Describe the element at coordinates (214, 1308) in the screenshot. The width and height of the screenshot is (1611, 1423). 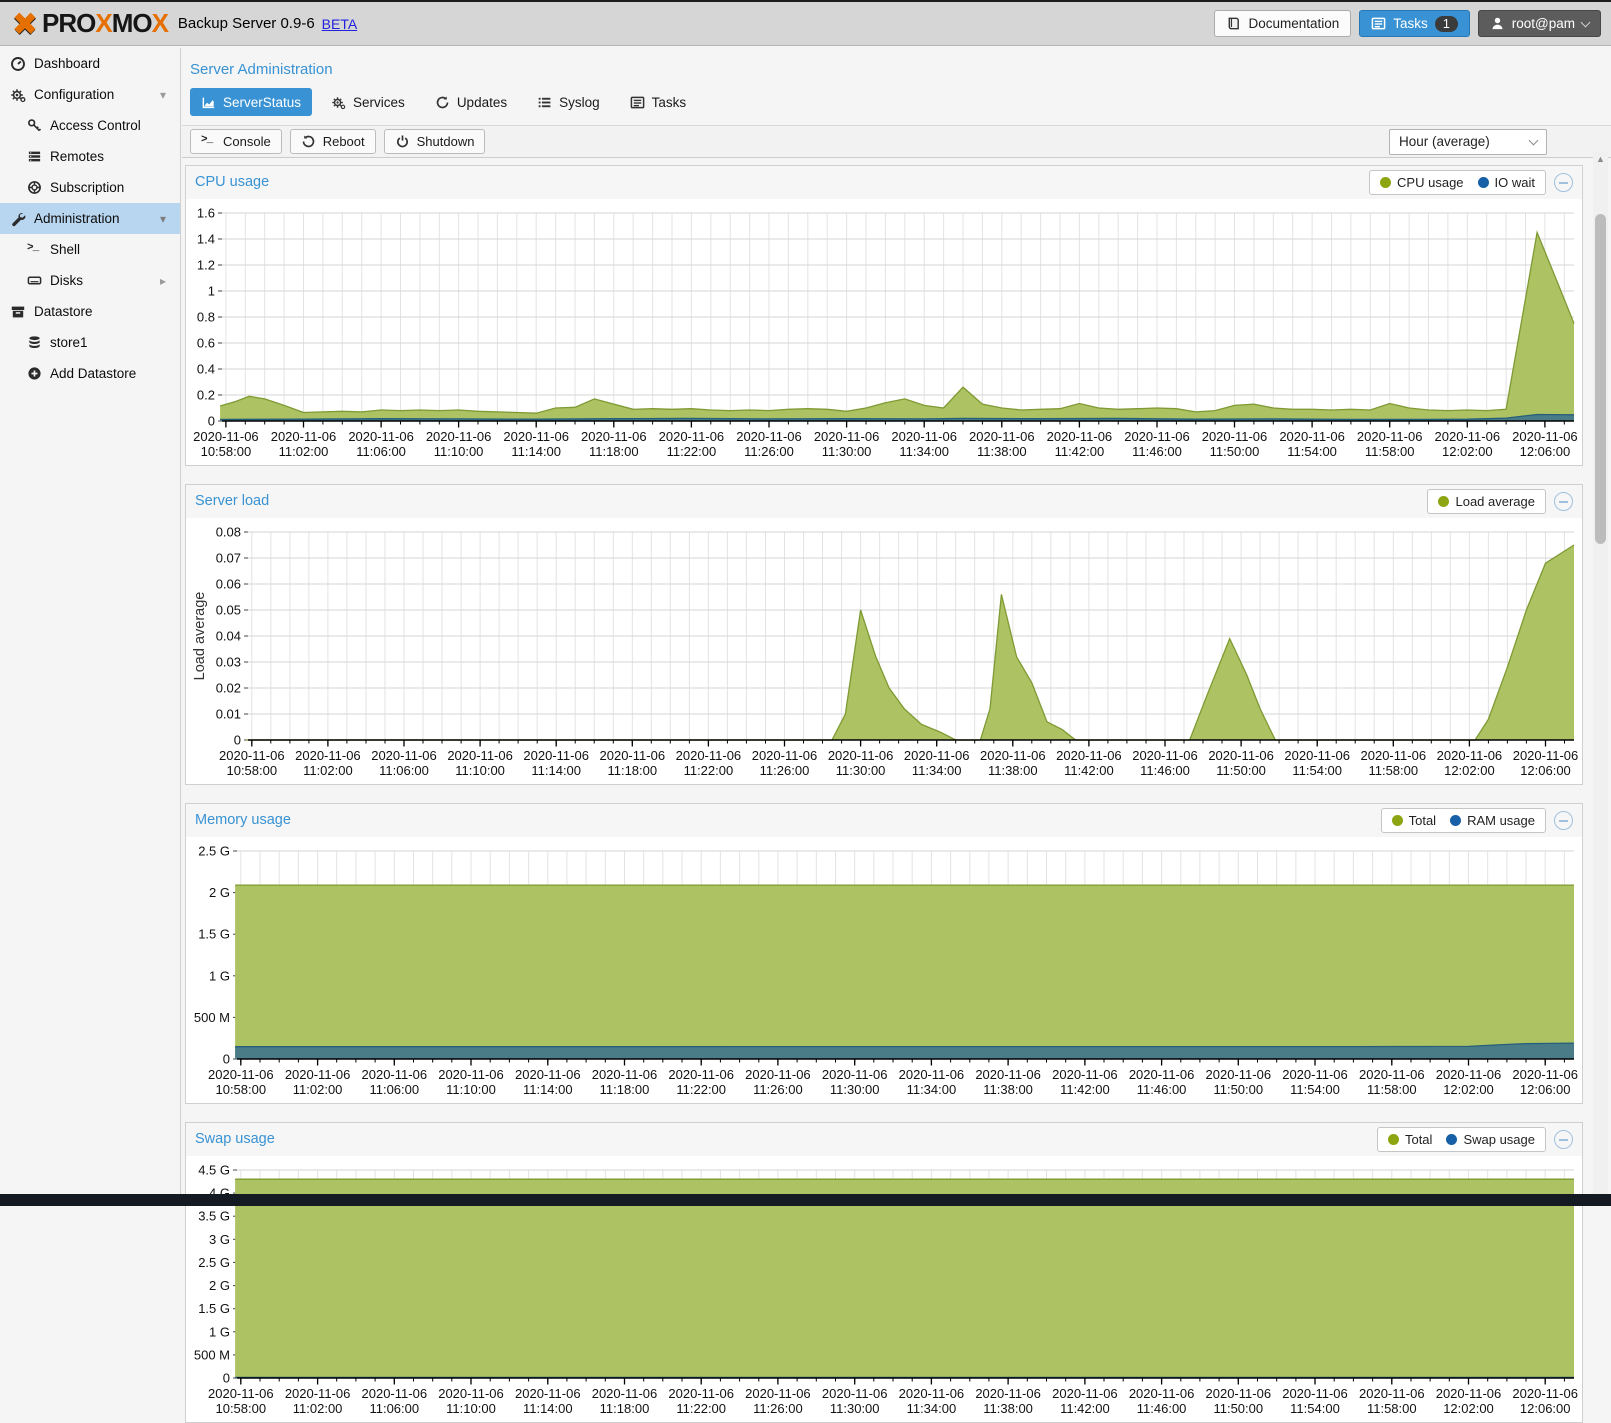
I see `svg-text: 1.5 G` at that location.